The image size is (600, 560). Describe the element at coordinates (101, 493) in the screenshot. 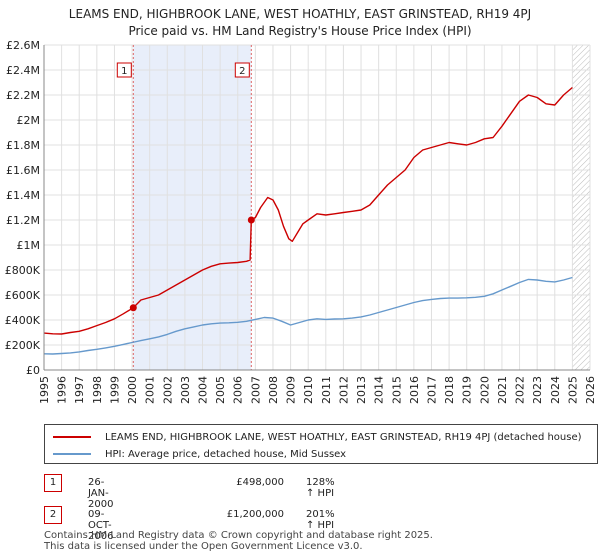

I see `sale-date: 26-JAN-2000` at that location.